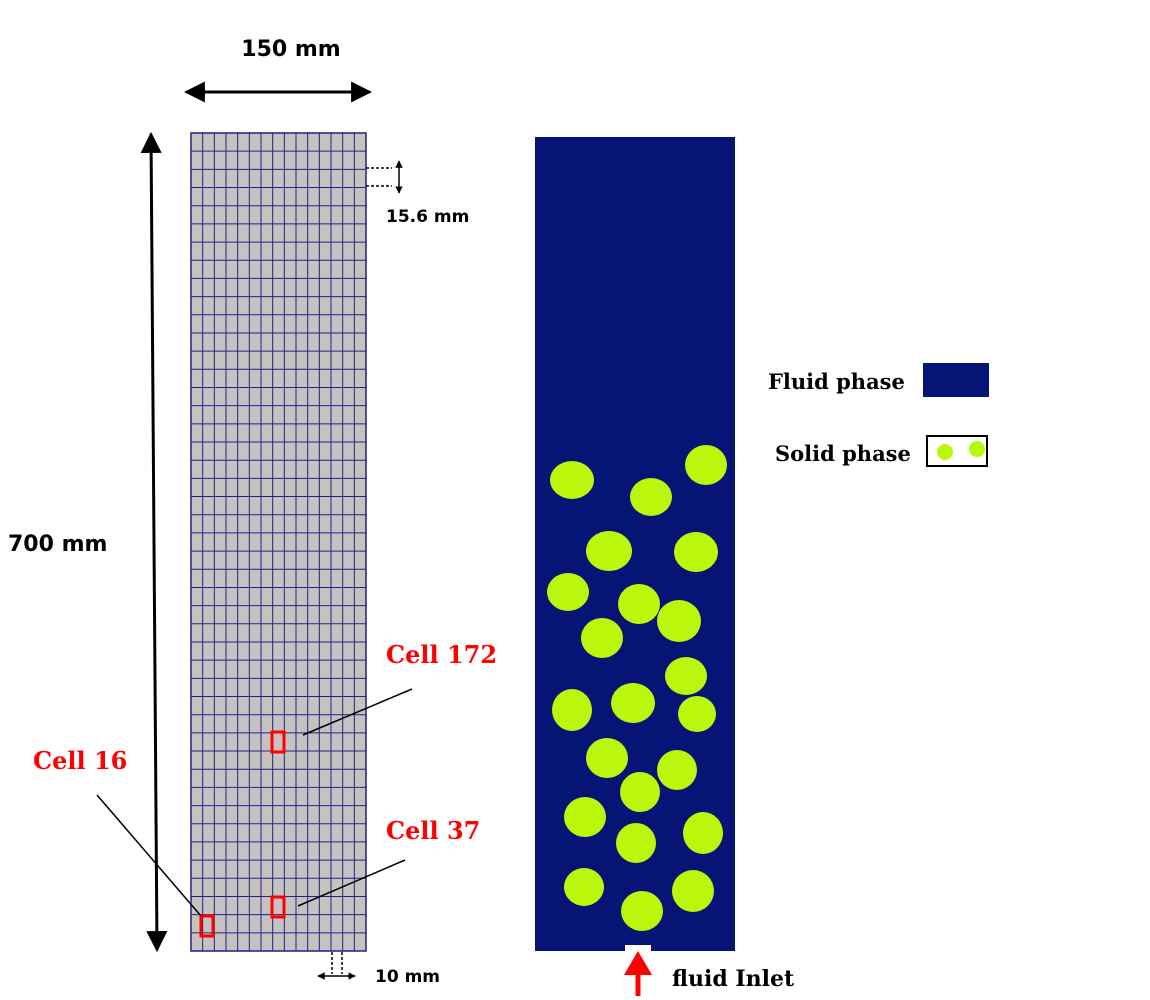  Describe the element at coordinates (357, 712) in the screenshot. I see `cell-172-leader` at that location.